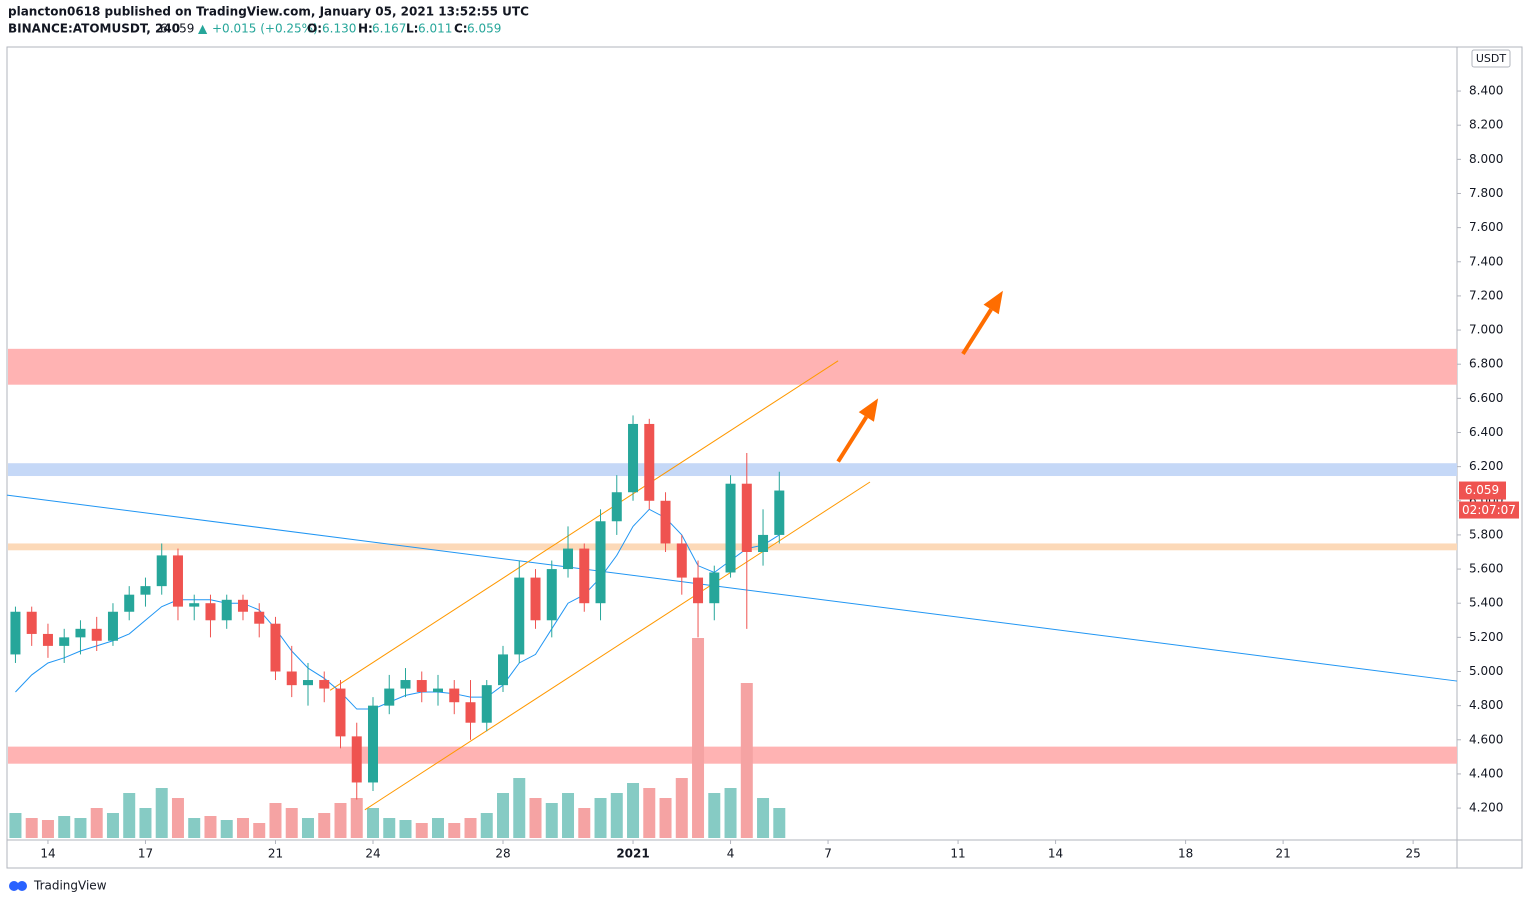 This screenshot has width=1530, height=905. Describe the element at coordinates (502, 854) in the screenshot. I see `x-tick-label: 28` at that location.